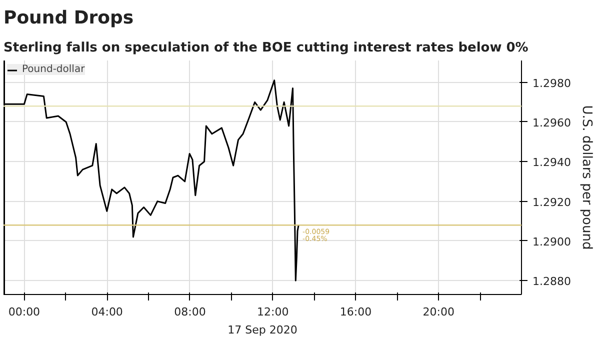 The height and width of the screenshot is (339, 596). Describe the element at coordinates (356, 312) in the screenshot. I see `x-tick-label: 16:00` at that location.